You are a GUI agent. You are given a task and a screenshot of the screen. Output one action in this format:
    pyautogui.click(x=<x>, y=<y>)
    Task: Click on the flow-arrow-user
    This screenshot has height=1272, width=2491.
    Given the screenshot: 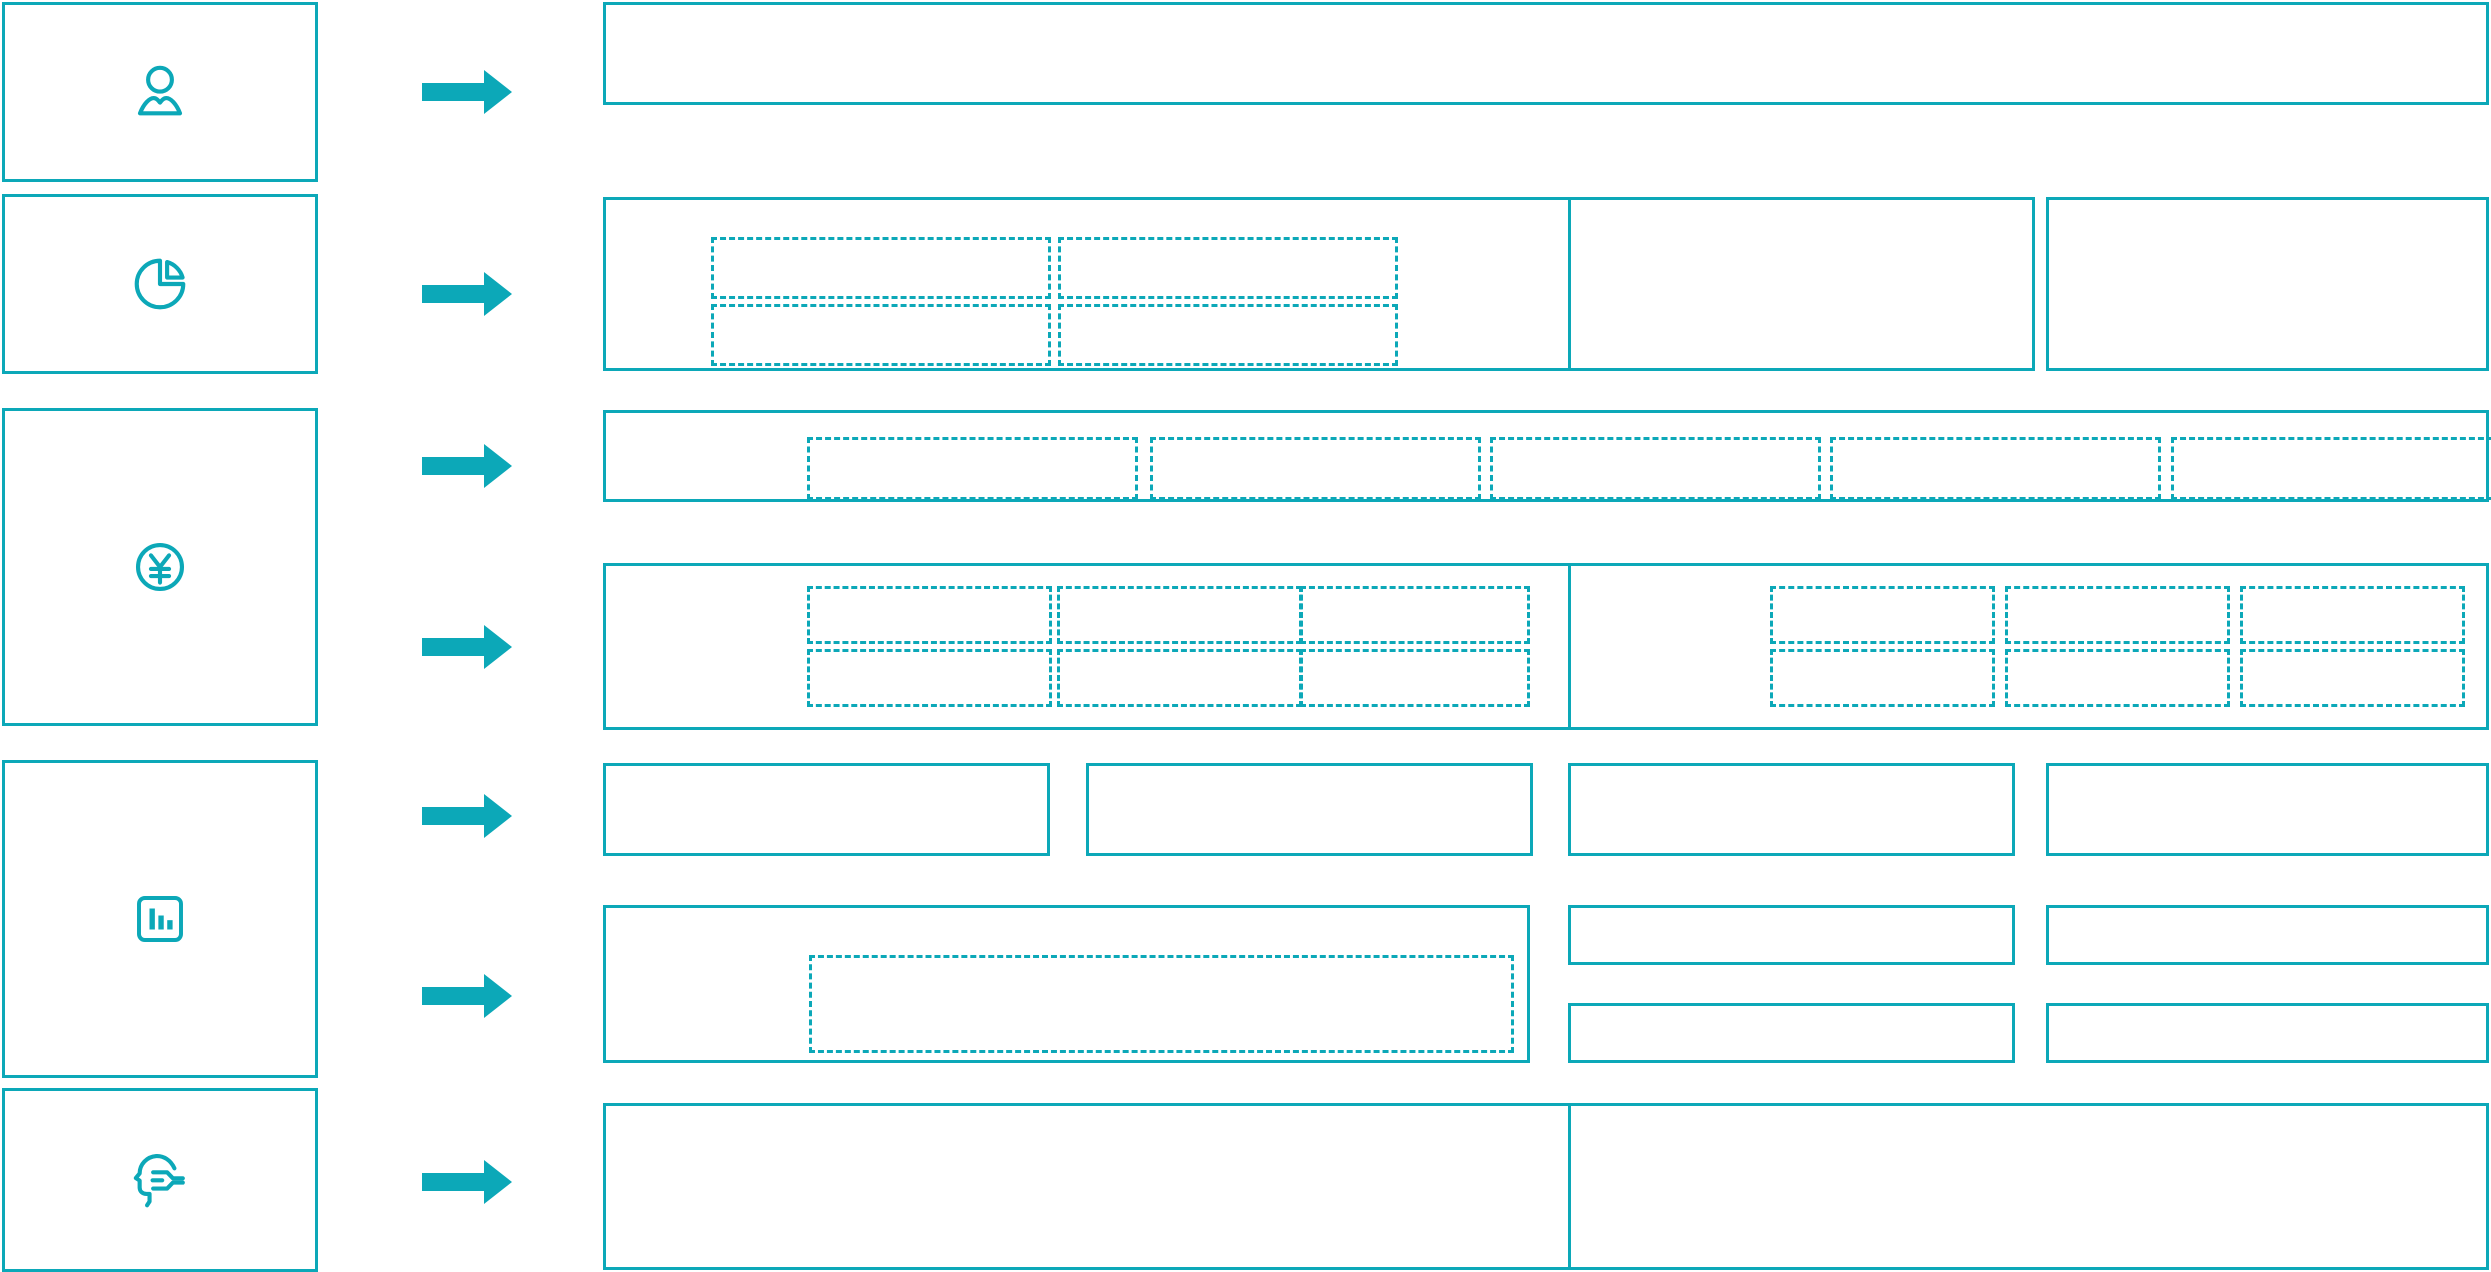 What is the action you would take?
    pyautogui.click(x=467, y=92)
    